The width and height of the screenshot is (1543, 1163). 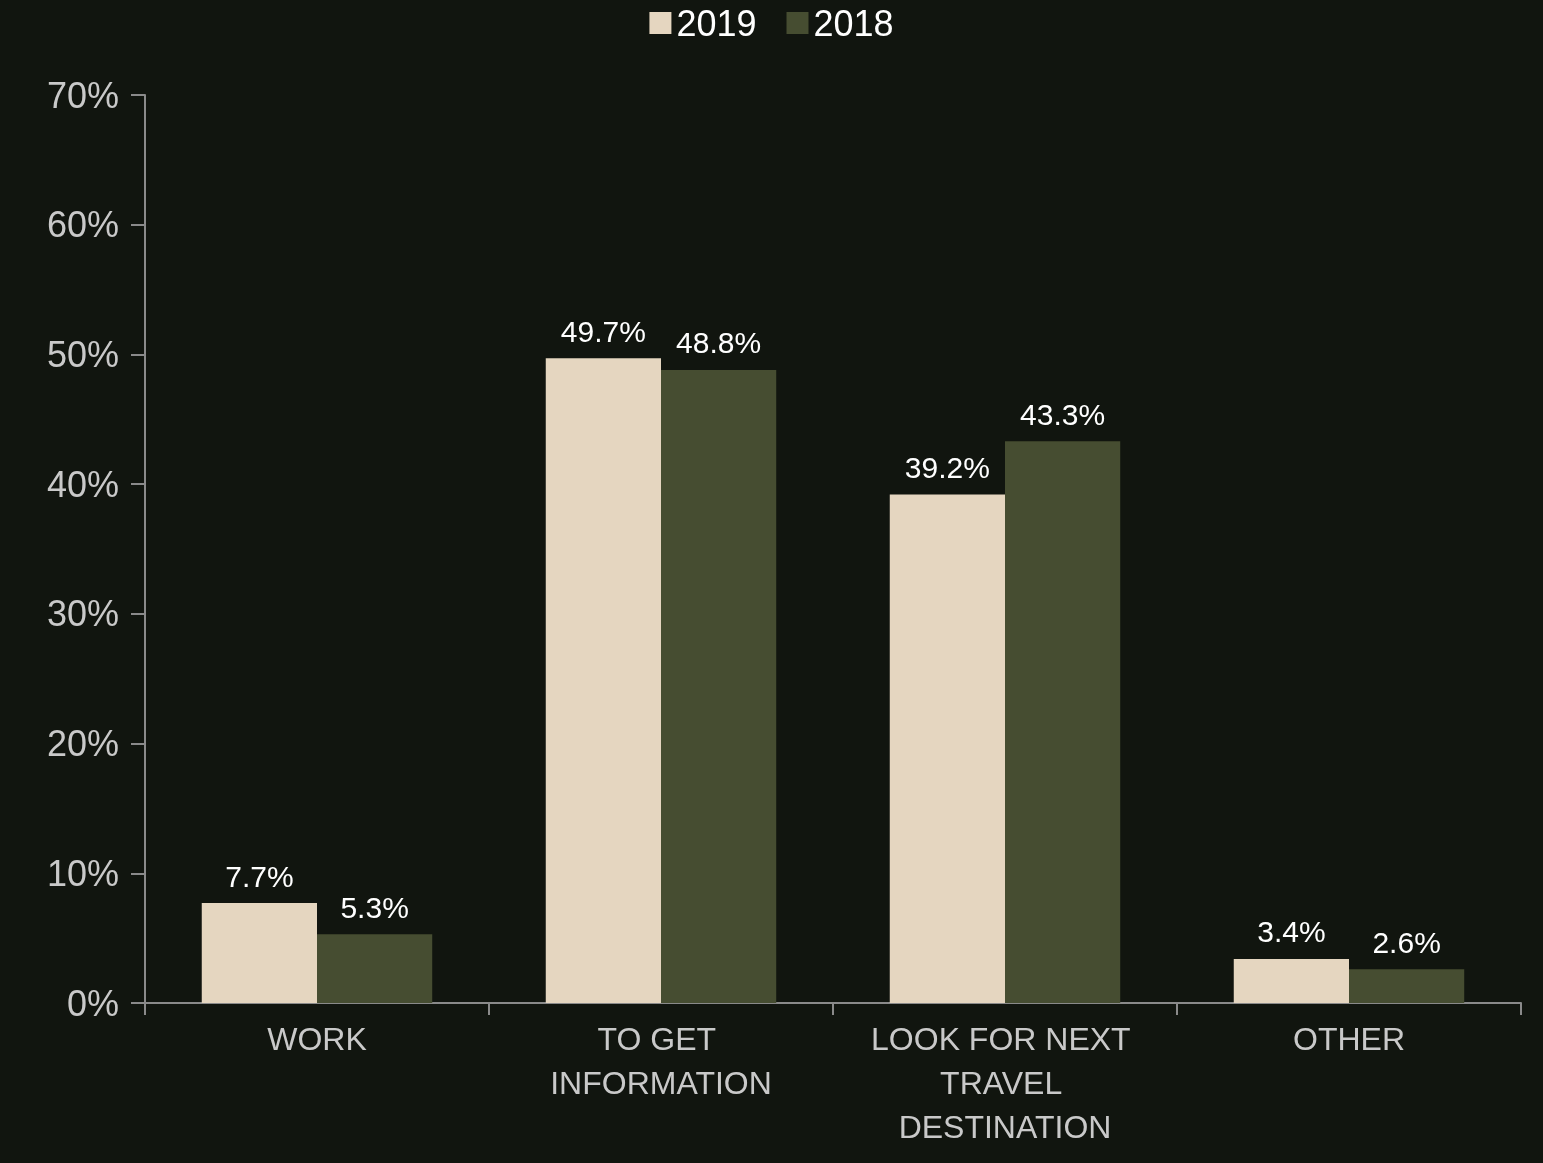 What do you see at coordinates (82, 484) in the screenshot?
I see `y-tick-label: 40%` at bounding box center [82, 484].